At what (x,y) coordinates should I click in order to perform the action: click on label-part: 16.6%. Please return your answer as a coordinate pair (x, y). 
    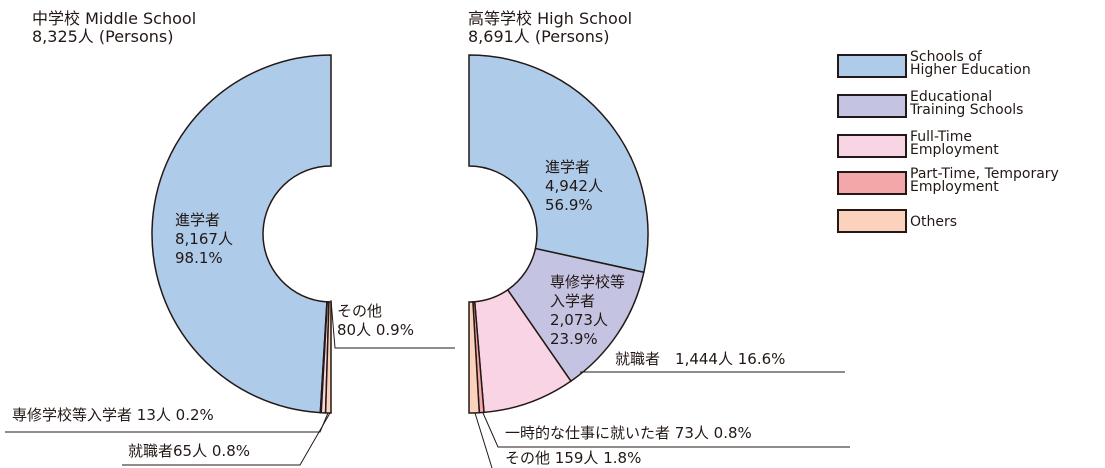
    Looking at the image, I should click on (762, 359).